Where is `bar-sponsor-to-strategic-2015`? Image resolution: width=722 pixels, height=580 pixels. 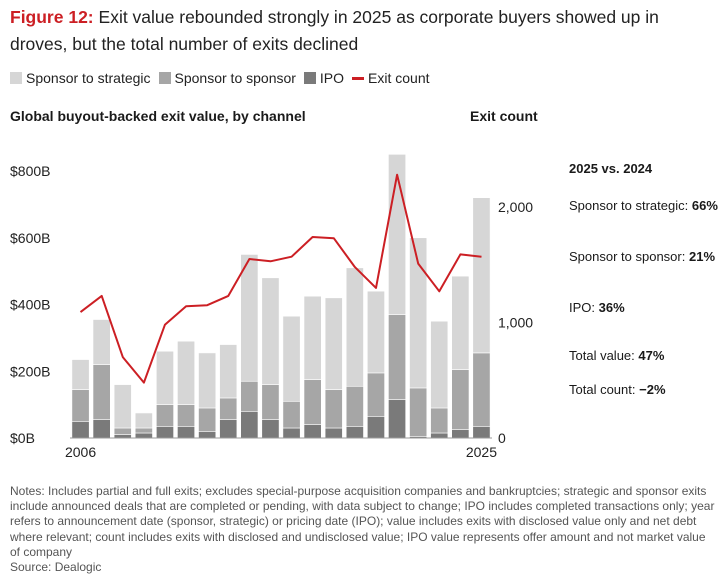
bar-sponsor-to-strategic-2015 is located at coordinates (270, 331).